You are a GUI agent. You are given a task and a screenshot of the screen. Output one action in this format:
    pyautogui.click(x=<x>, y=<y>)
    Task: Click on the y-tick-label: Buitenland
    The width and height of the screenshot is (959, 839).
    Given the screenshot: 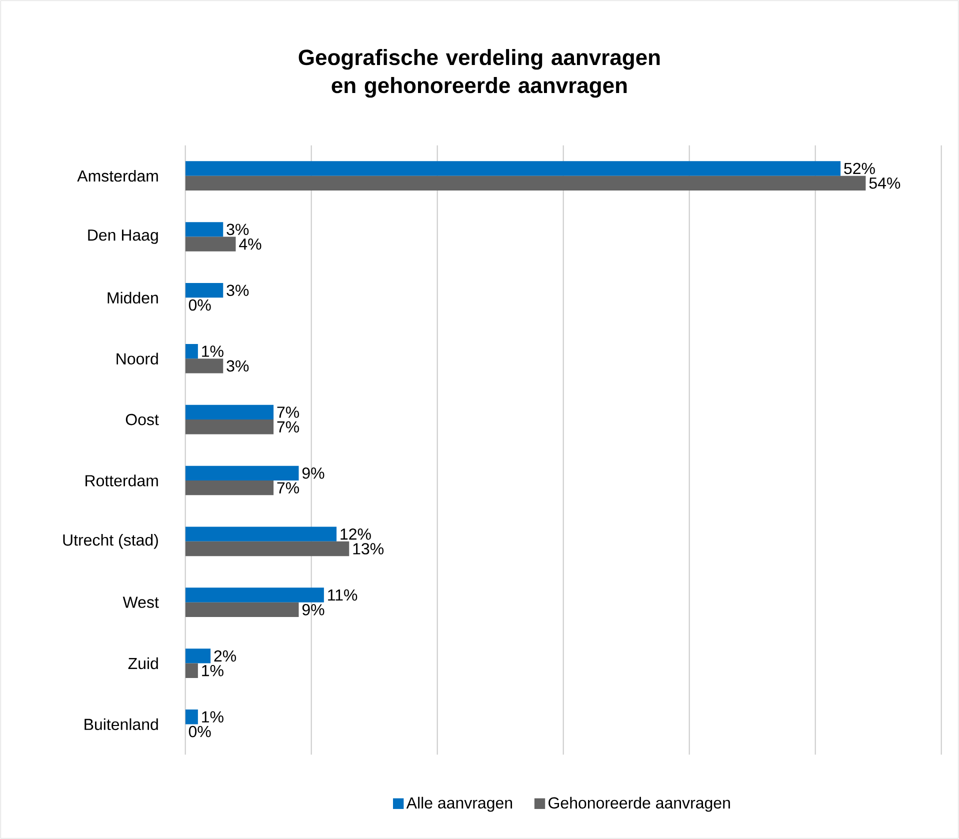 What is the action you would take?
    pyautogui.click(x=121, y=724)
    